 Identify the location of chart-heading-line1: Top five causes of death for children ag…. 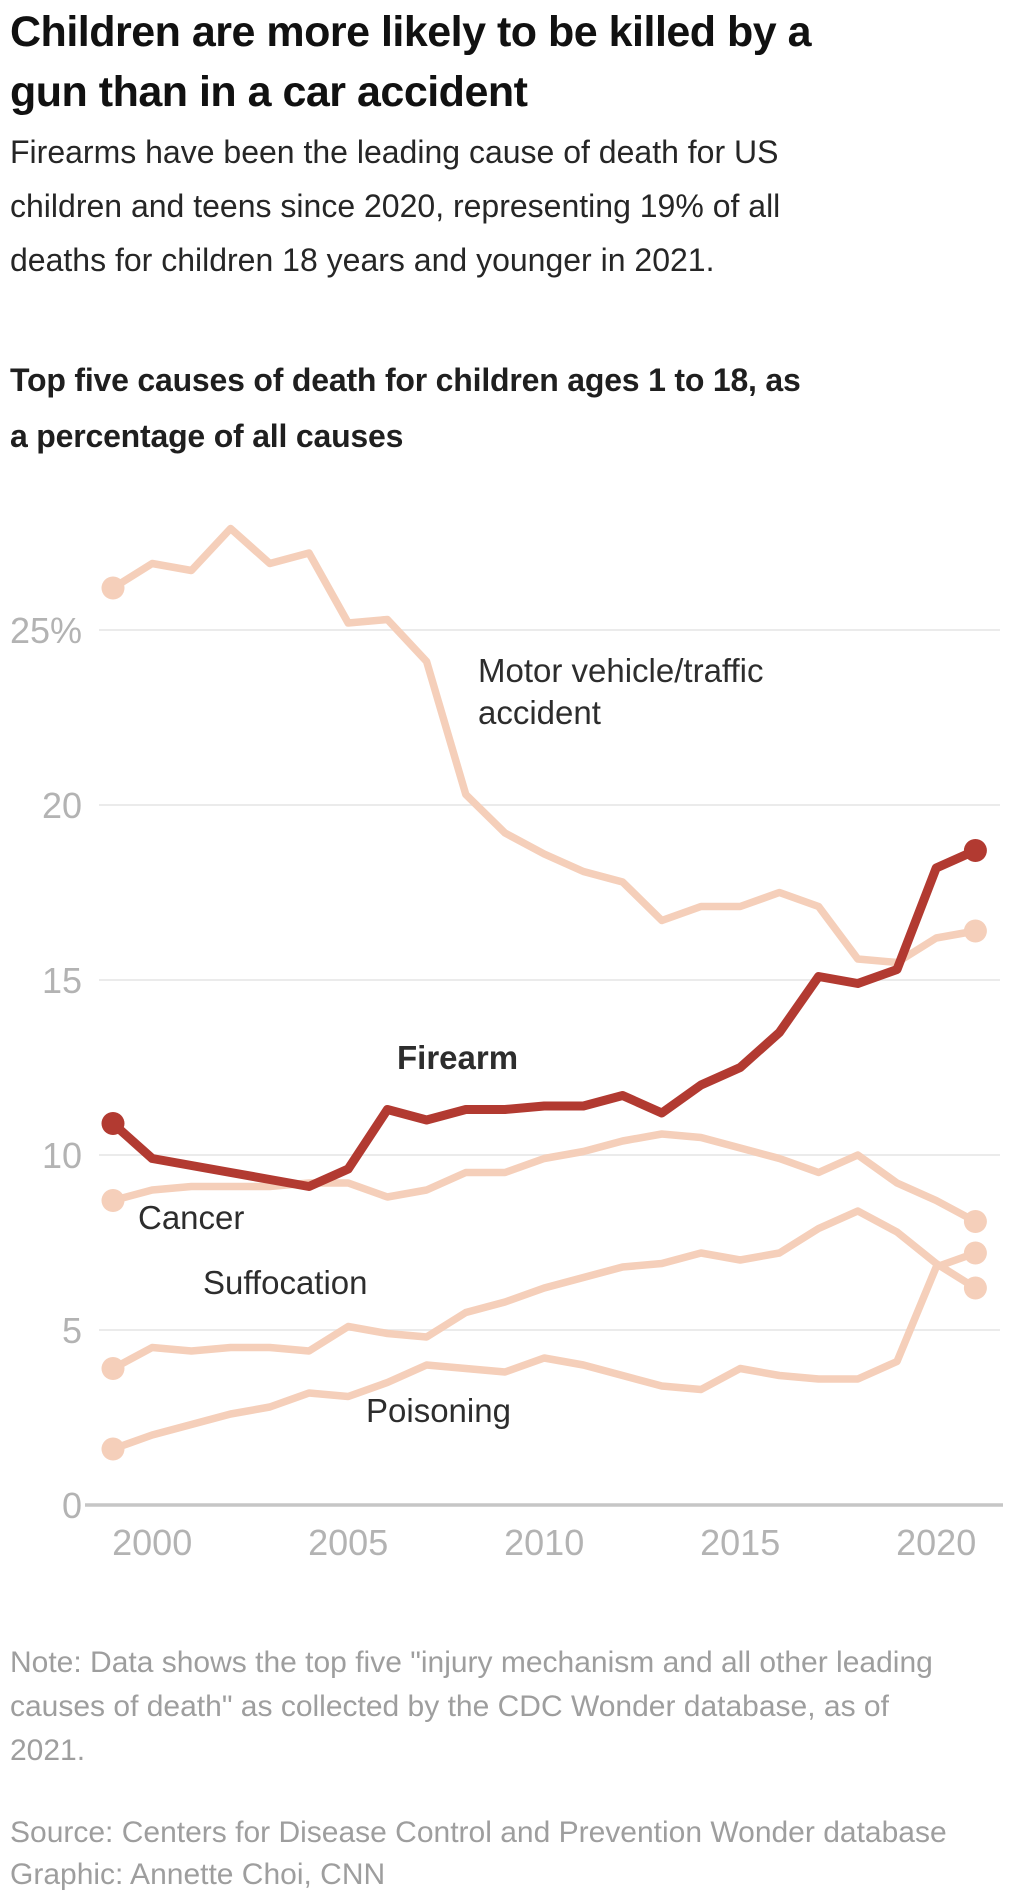
(405, 380).